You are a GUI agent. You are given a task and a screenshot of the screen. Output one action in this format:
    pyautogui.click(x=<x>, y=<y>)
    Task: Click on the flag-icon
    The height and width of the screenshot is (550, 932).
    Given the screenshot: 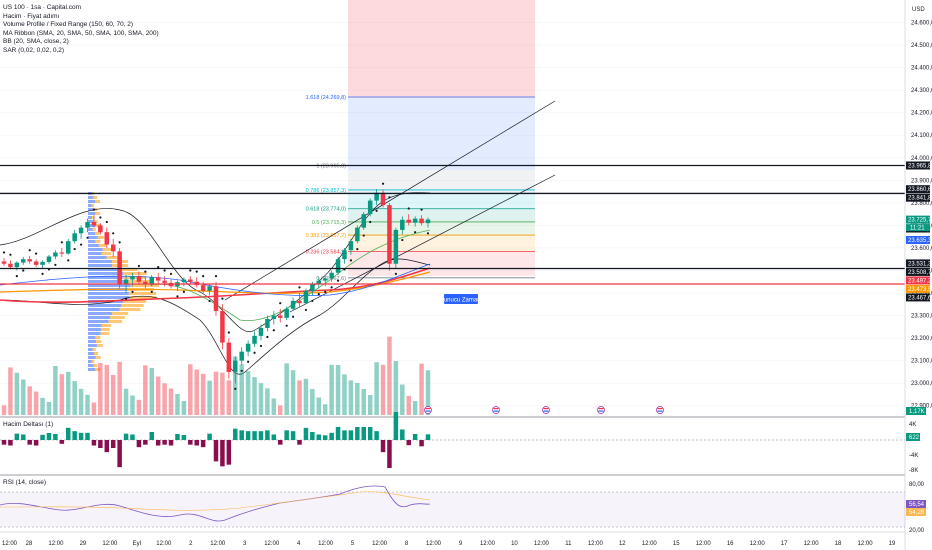 What is the action you would take?
    pyautogui.click(x=546, y=409)
    